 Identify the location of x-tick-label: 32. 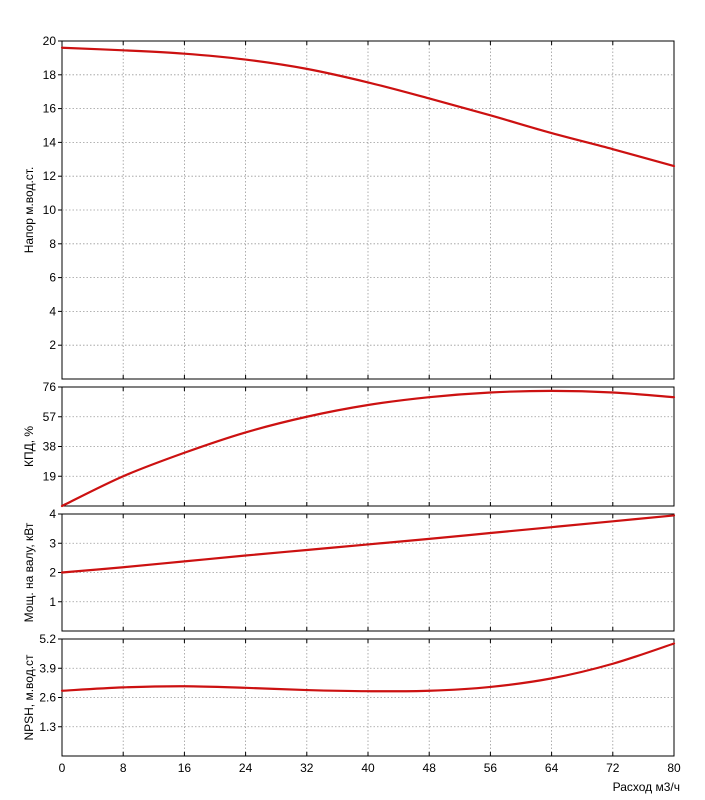
(307, 768).